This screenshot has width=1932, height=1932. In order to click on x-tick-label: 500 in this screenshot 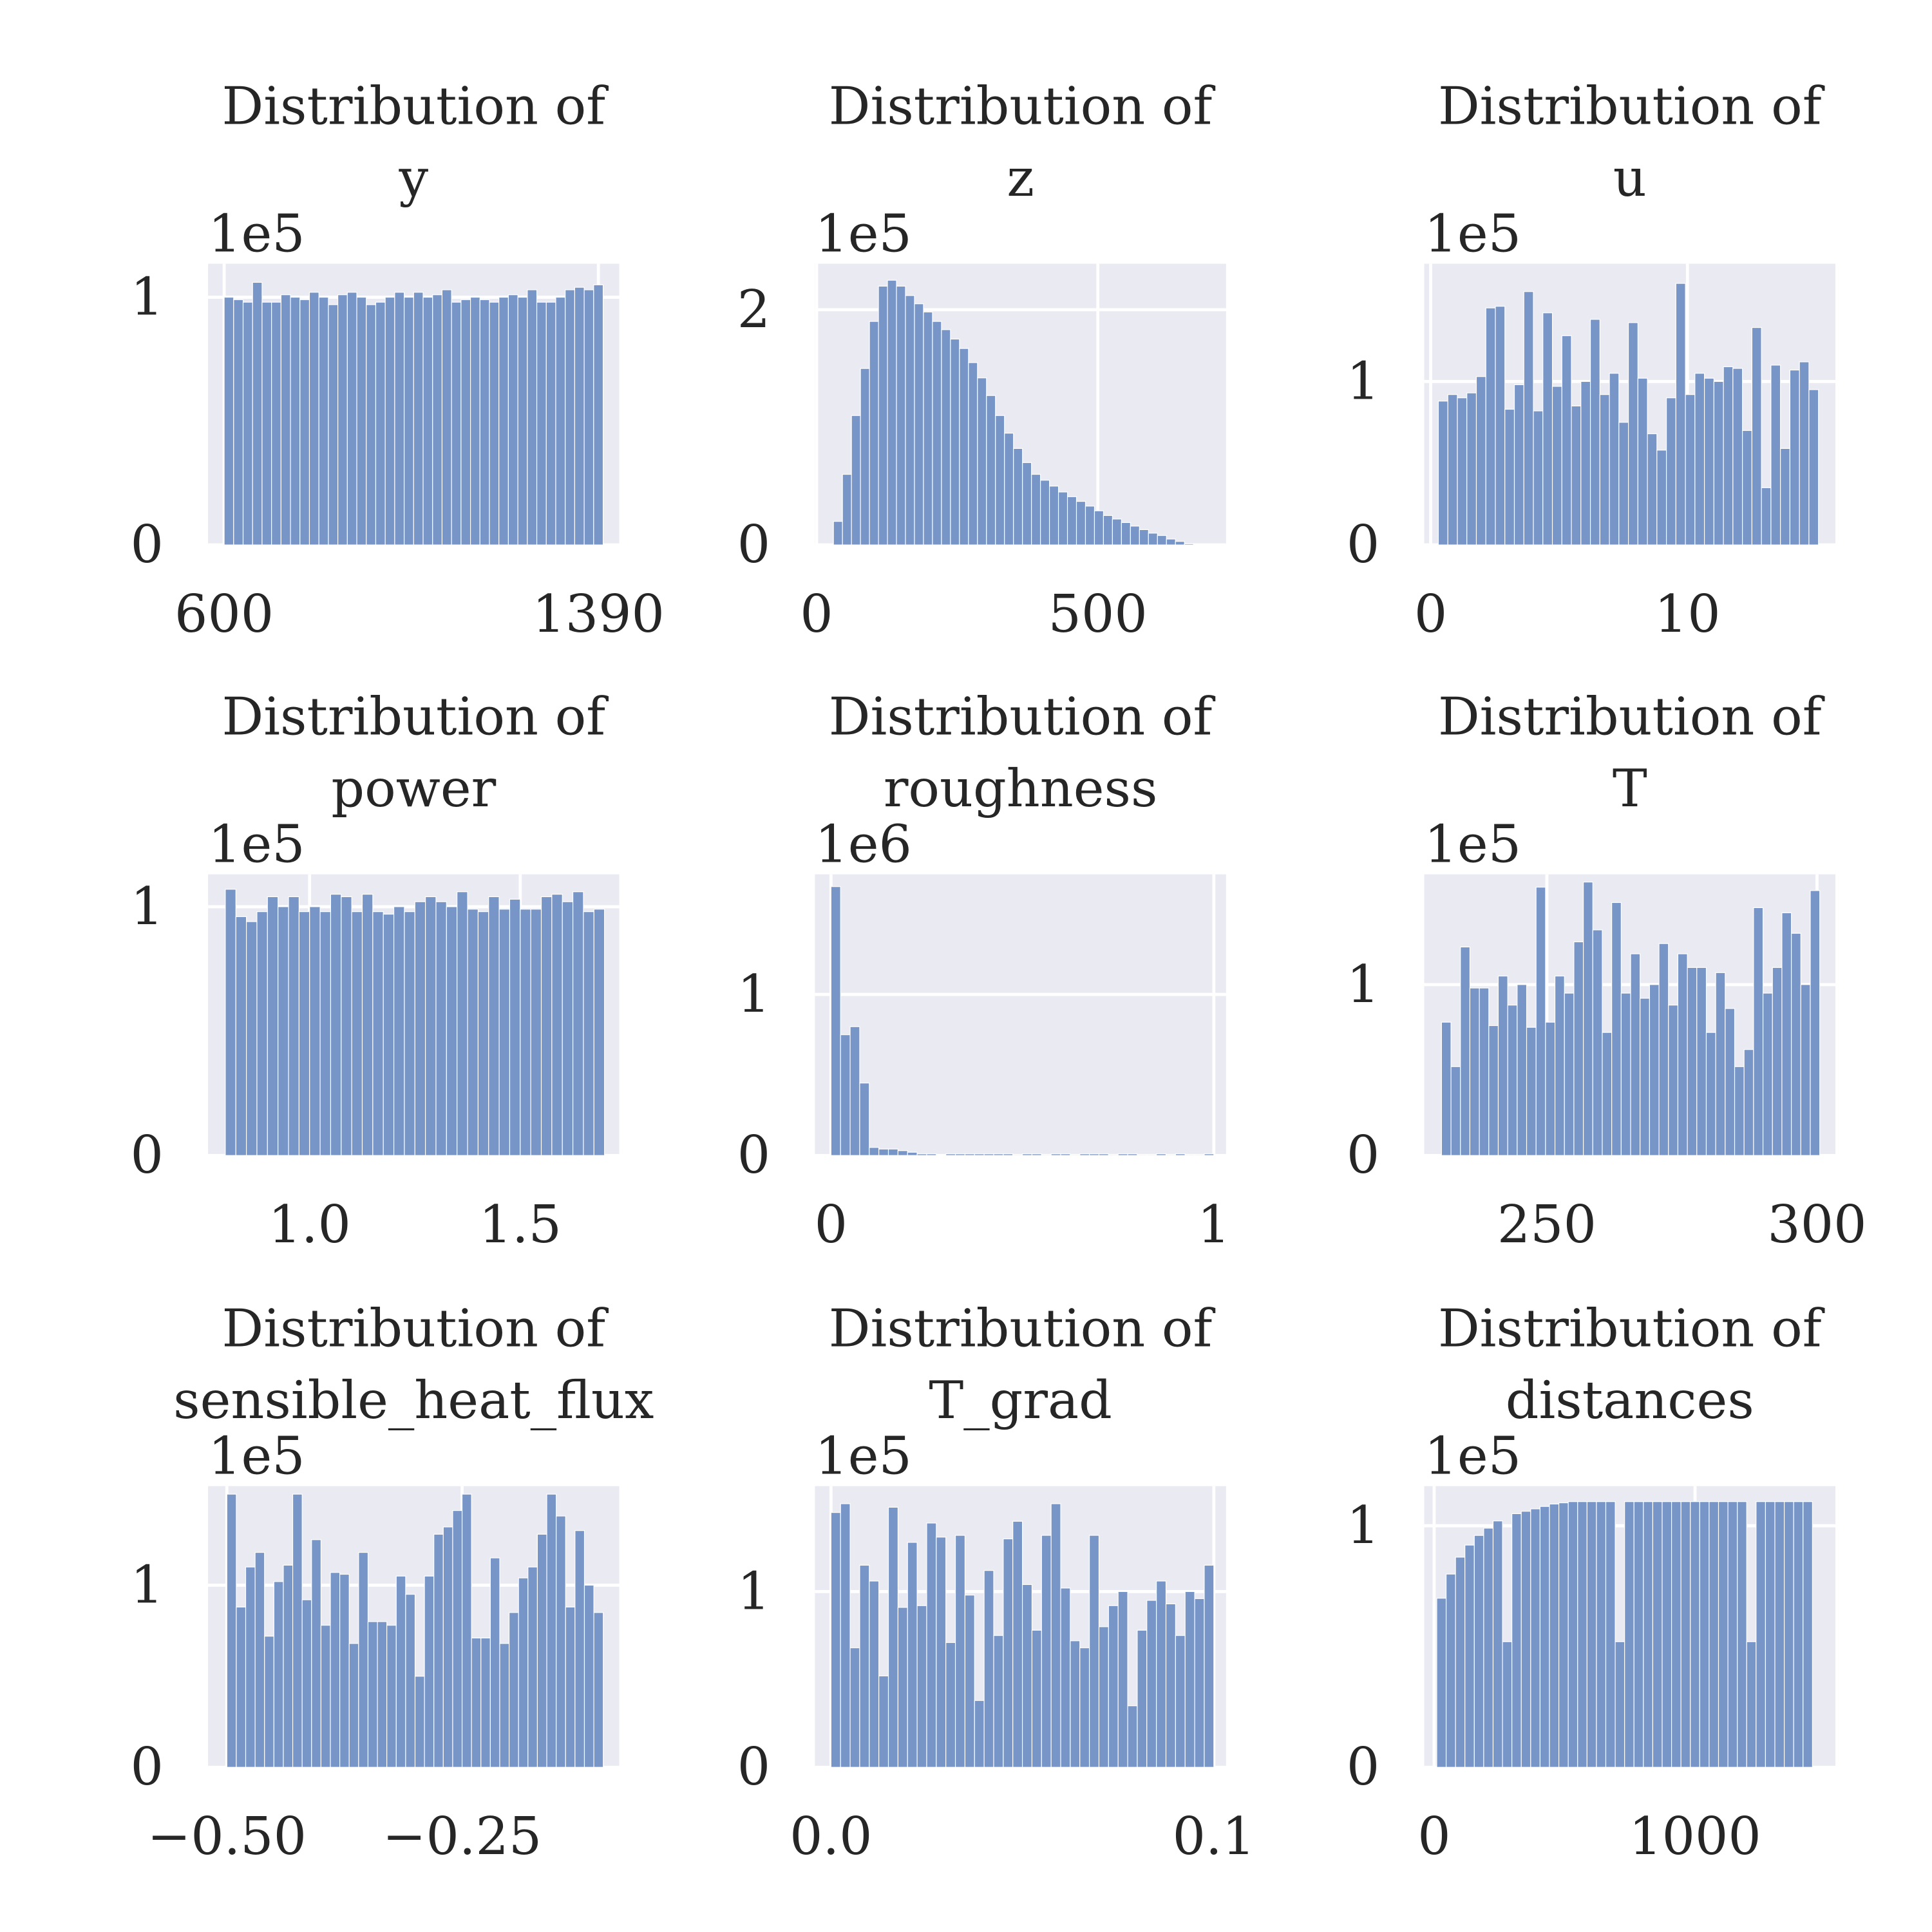, I will do `click(1098, 614)`.